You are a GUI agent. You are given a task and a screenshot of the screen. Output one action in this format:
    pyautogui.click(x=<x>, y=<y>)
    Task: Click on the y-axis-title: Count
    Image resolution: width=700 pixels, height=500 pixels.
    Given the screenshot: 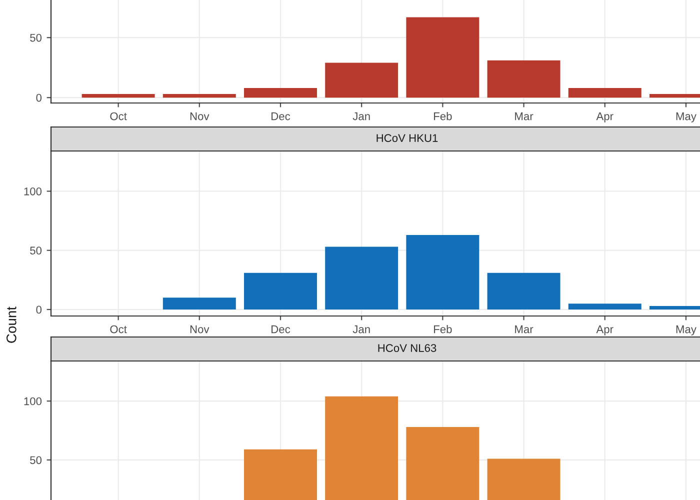 What is the action you would take?
    pyautogui.click(x=11, y=324)
    